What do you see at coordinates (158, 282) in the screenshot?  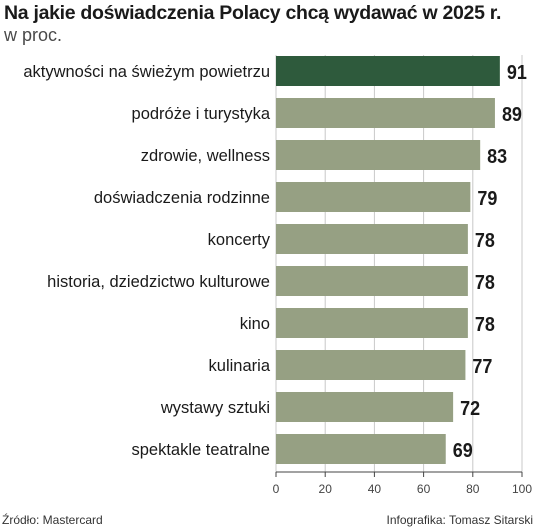 I see `category-label: historia, dziedzictwo kulturowe` at bounding box center [158, 282].